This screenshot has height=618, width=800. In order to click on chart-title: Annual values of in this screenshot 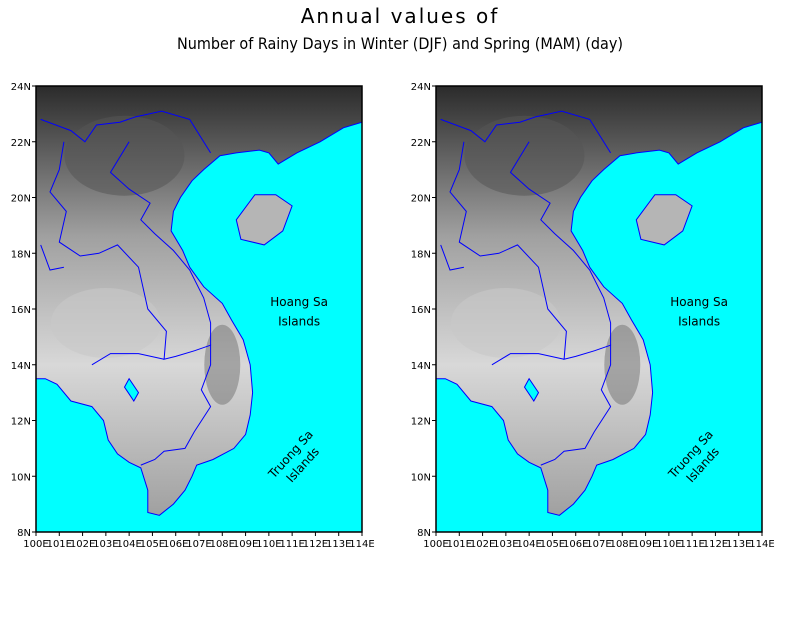, I will do `click(400, 16)`.